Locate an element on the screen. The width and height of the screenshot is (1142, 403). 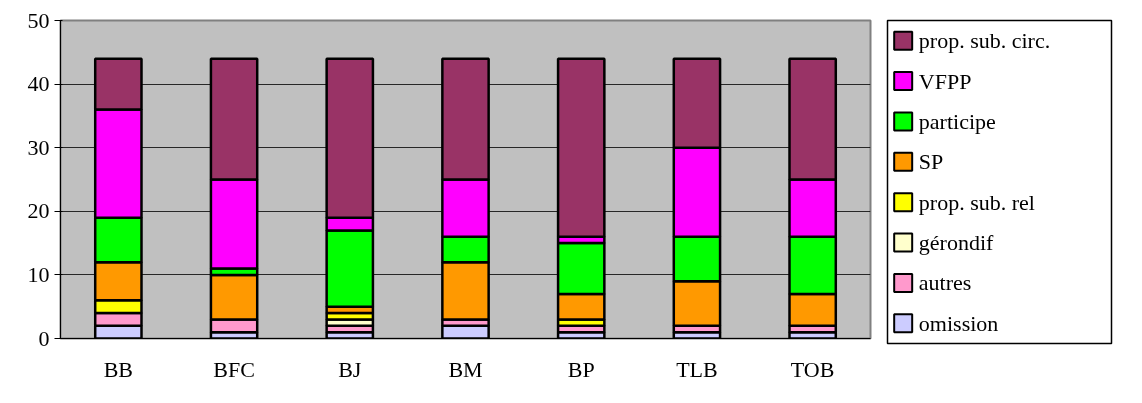
legend-label: participe is located at coordinates (957, 121).